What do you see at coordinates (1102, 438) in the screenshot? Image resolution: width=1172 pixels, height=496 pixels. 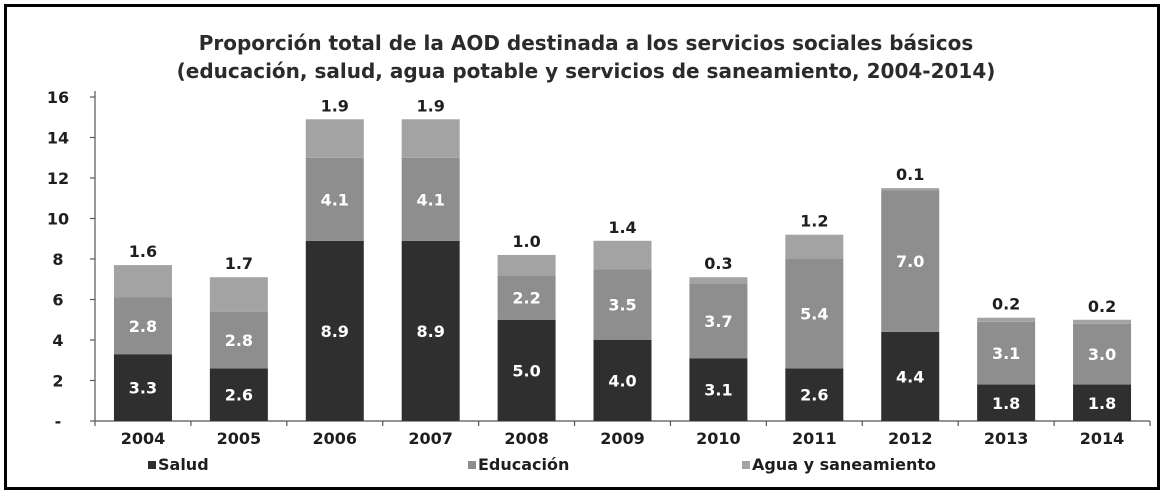 I see `x-category-label: 2014` at bounding box center [1102, 438].